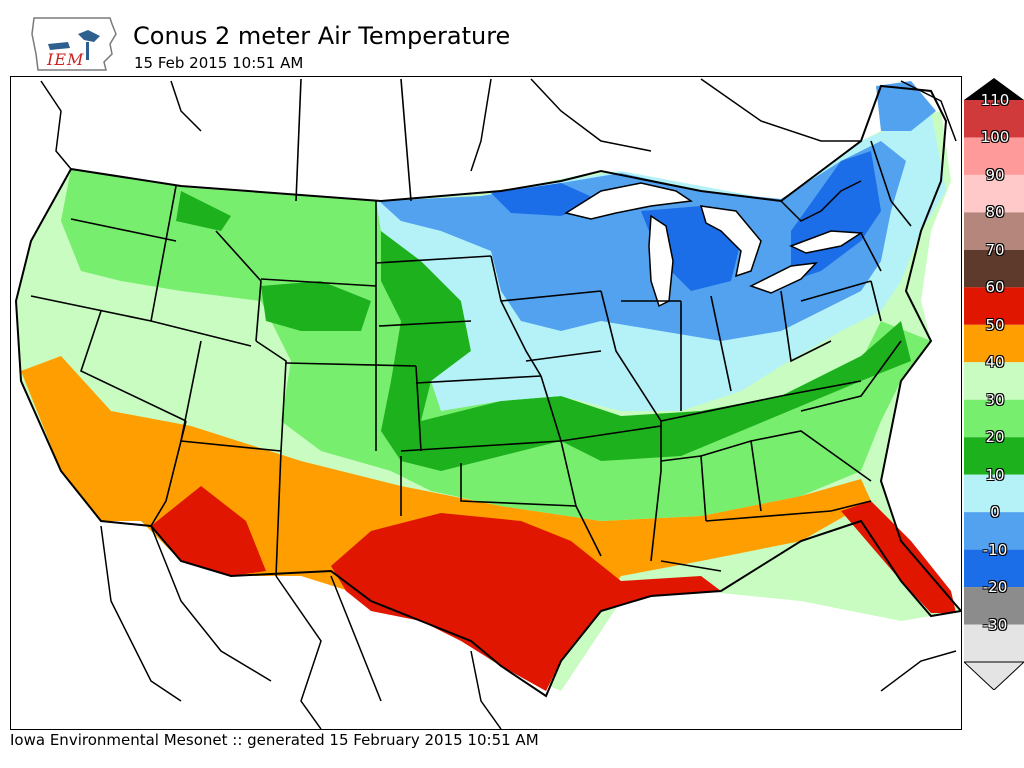  What do you see at coordinates (995, 324) in the screenshot?
I see `colorbar-tick-label: 50` at bounding box center [995, 324].